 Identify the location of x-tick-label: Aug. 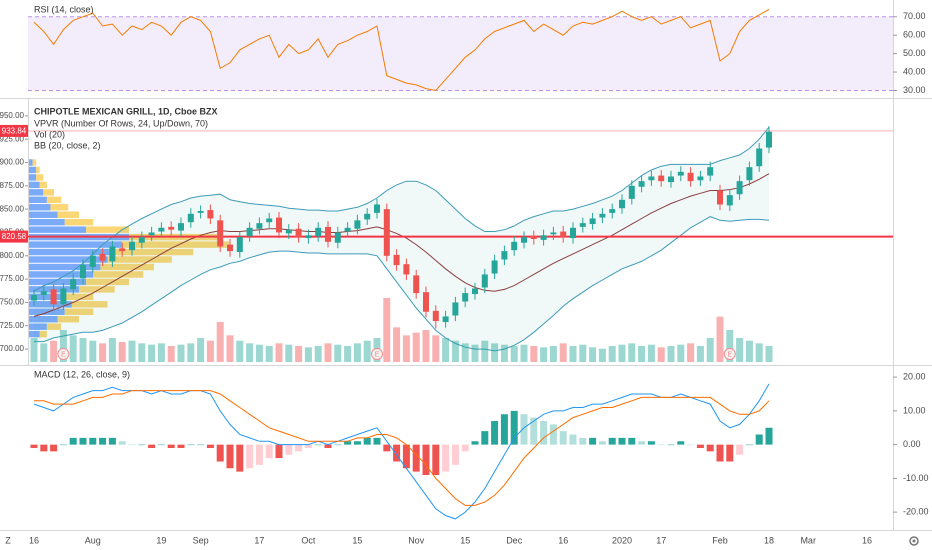
(93, 540).